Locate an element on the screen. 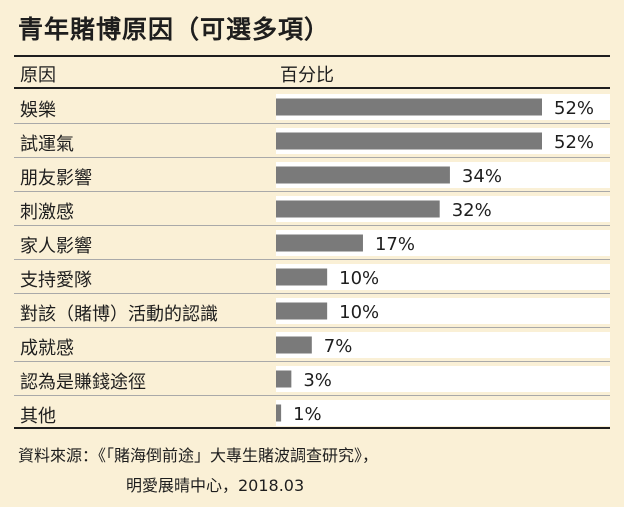  category-label: 家人影響 is located at coordinates (56, 246).